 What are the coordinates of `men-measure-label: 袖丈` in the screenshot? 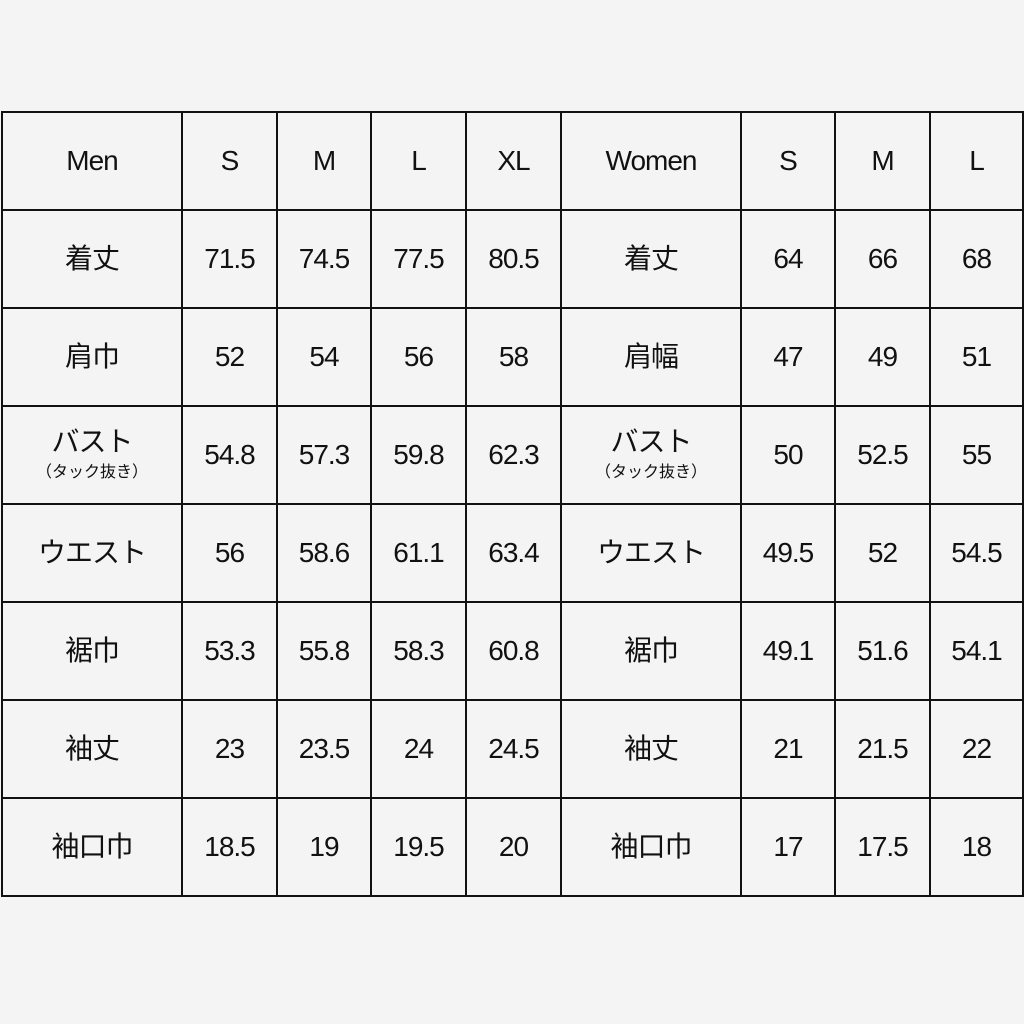 It's located at (92, 749).